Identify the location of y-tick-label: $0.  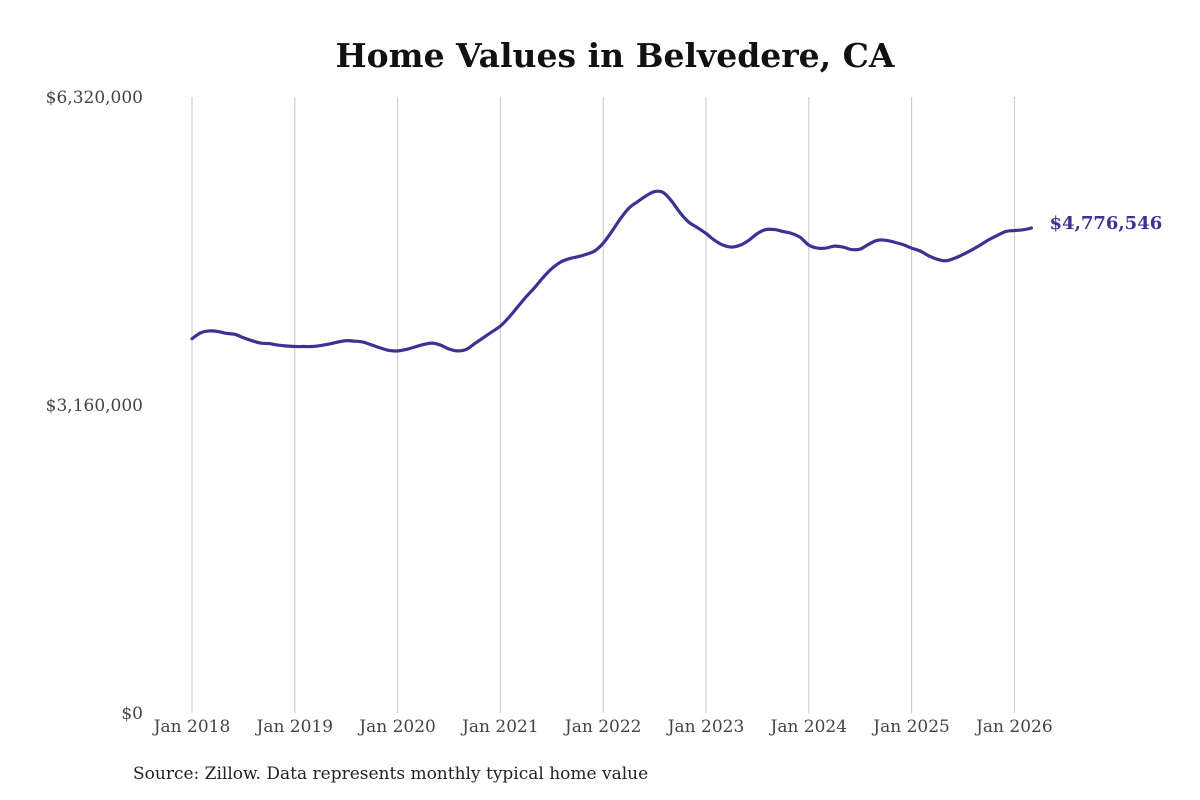
(132, 714).